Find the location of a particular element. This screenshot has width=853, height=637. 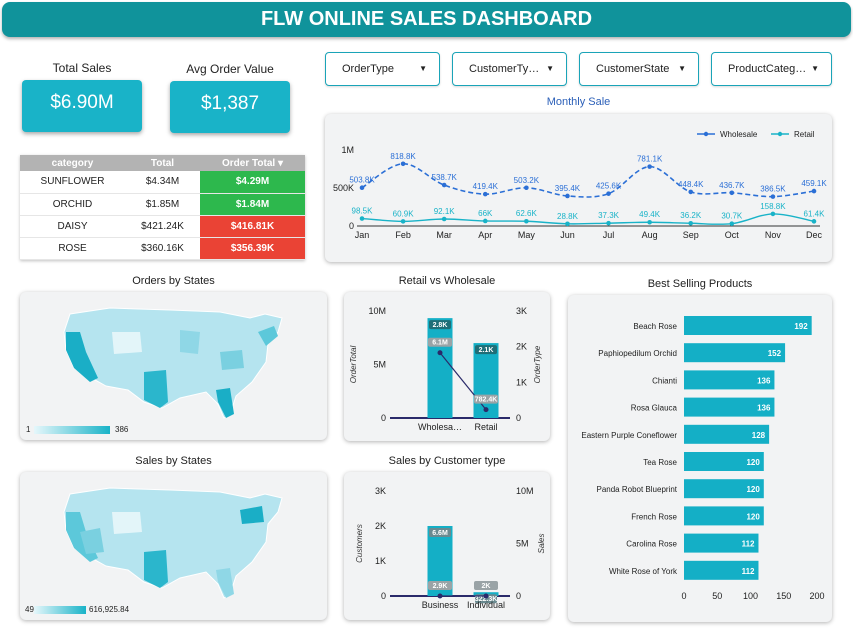

customer-type-title: Sales by Customer type is located at coordinates (447, 461).